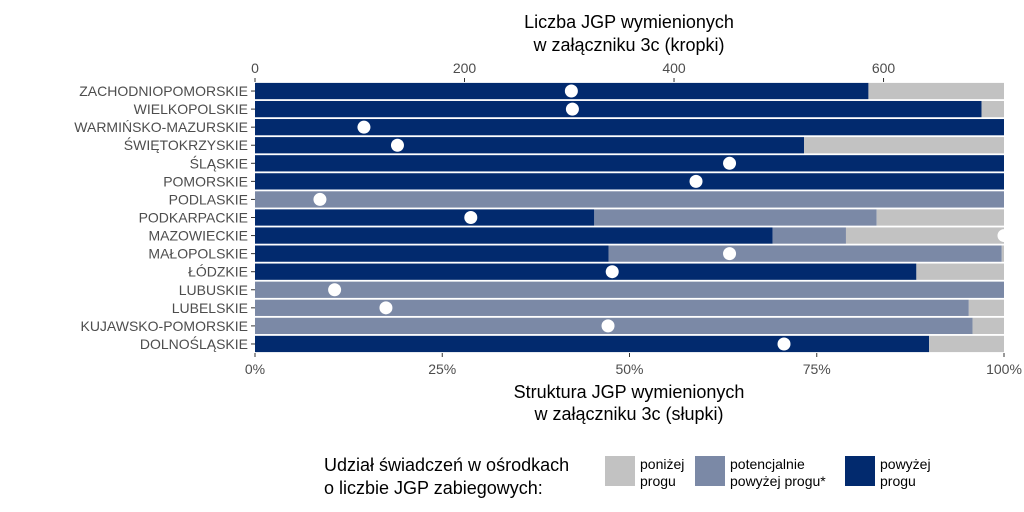  Describe the element at coordinates (442, 369) in the screenshot. I see `bottom-tick-label-1: 25%` at that location.